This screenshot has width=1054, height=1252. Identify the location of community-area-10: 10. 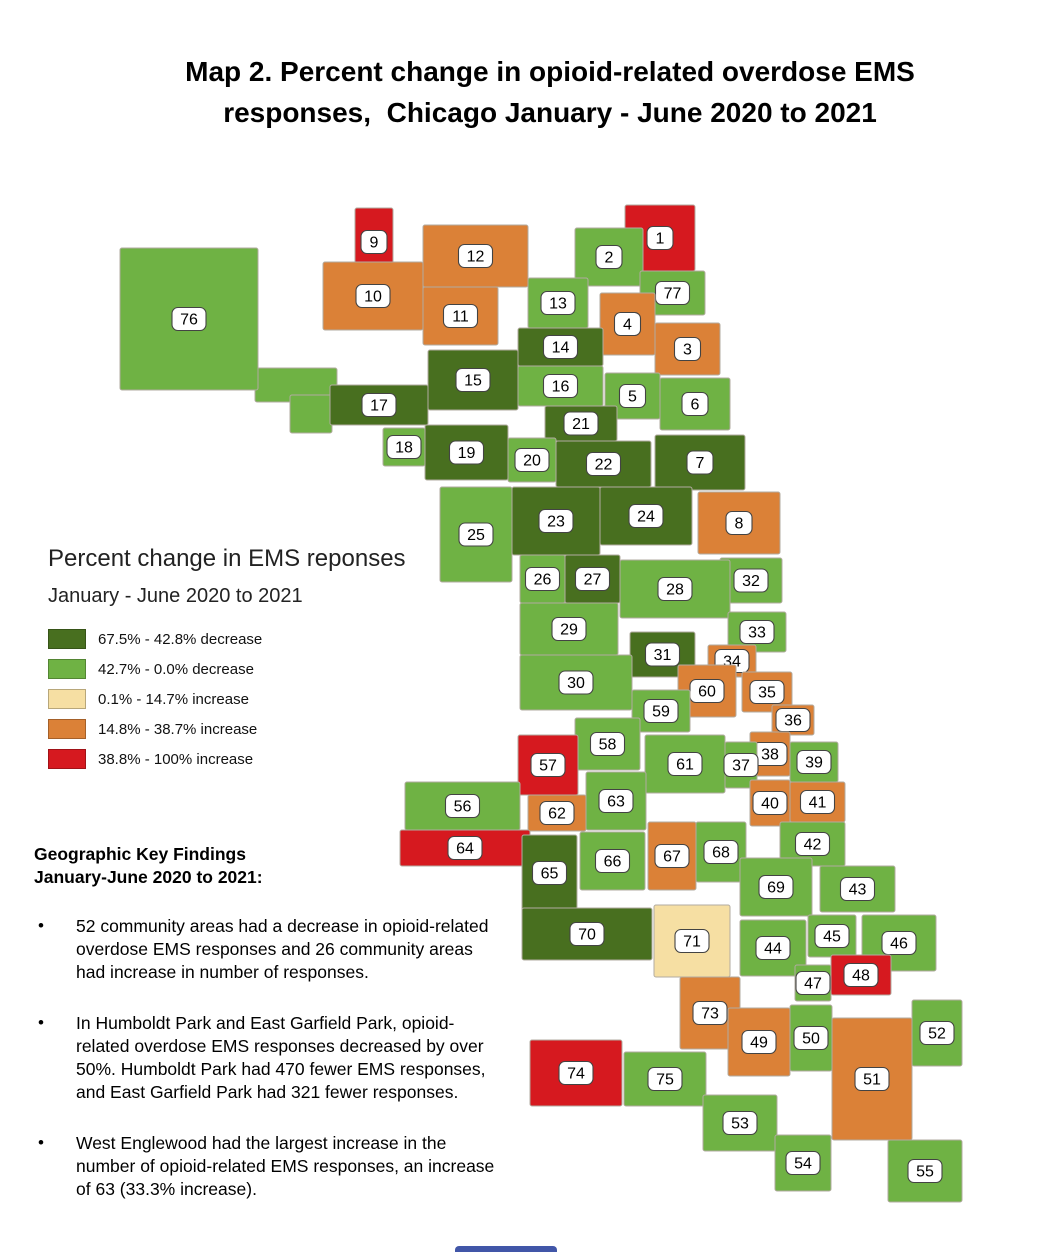
(373, 296).